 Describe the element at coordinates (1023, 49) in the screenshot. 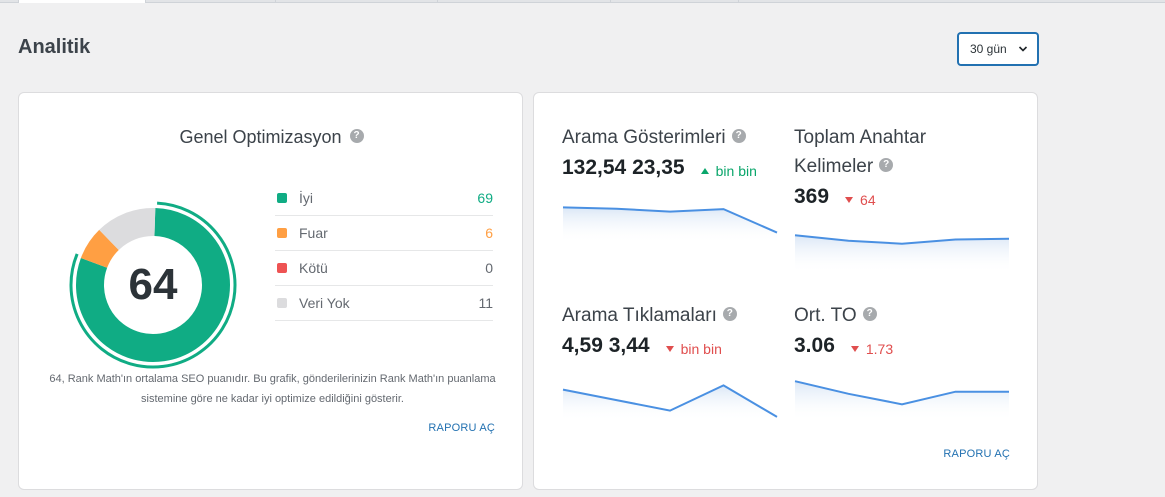

I see `chevron-down-icon` at that location.